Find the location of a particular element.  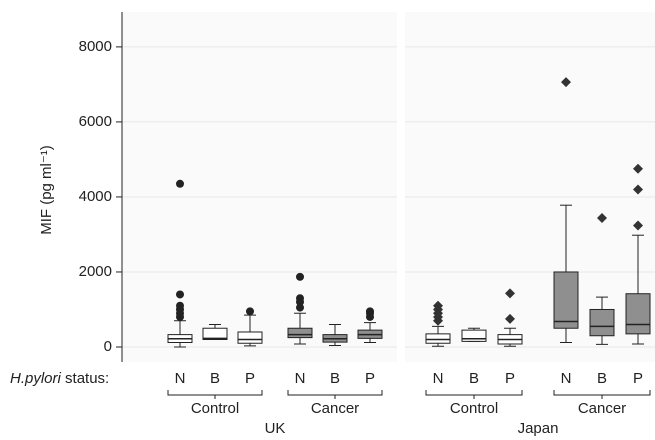

x-label: status: is located at coordinates (87, 378).